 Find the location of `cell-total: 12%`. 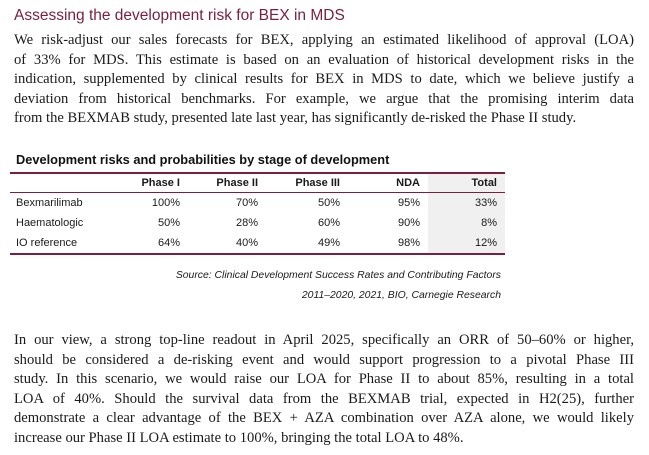

cell-total: 12% is located at coordinates (466, 243).